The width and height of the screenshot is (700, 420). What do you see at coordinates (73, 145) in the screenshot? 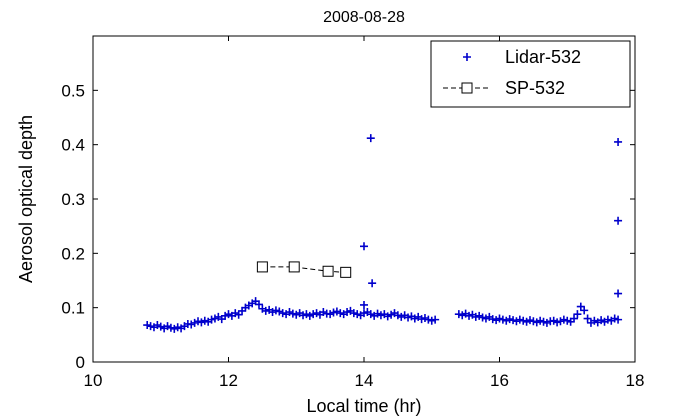
I see `y-tick-label: 0.4` at bounding box center [73, 145].